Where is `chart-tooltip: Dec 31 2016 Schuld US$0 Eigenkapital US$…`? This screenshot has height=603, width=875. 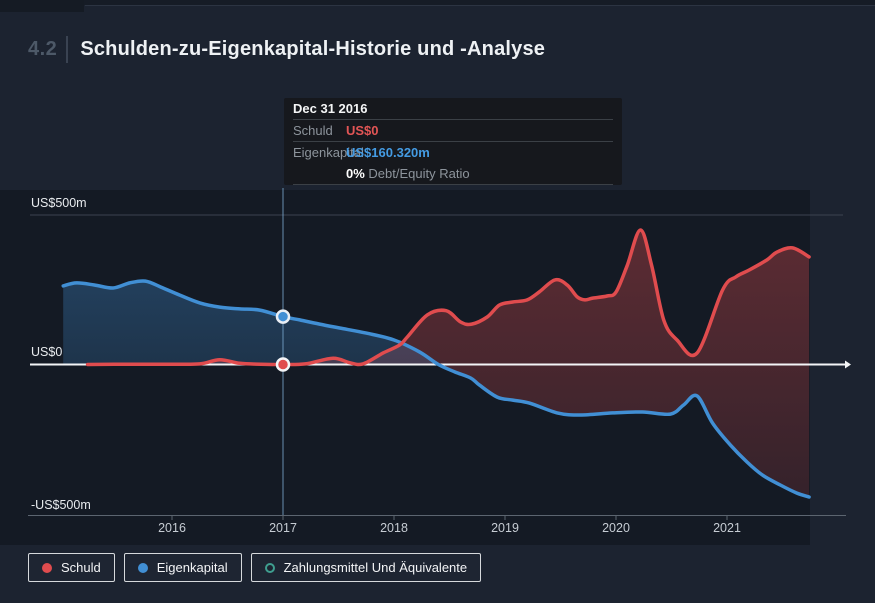
chart-tooltip: Dec 31 2016 Schuld US$0 Eigenkapital US$… is located at coordinates (453, 141).